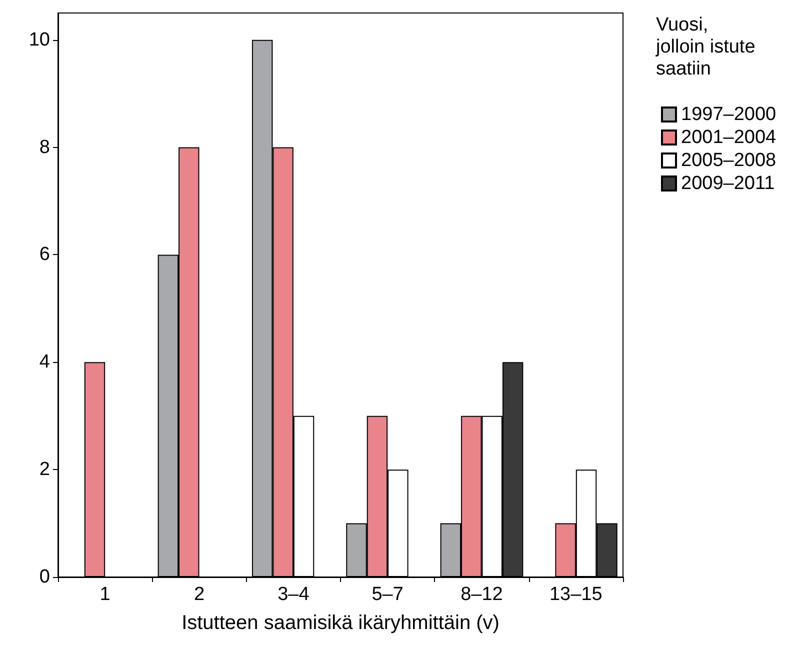  What do you see at coordinates (388, 594) in the screenshot?
I see `x-tick-label: 5–7` at bounding box center [388, 594].